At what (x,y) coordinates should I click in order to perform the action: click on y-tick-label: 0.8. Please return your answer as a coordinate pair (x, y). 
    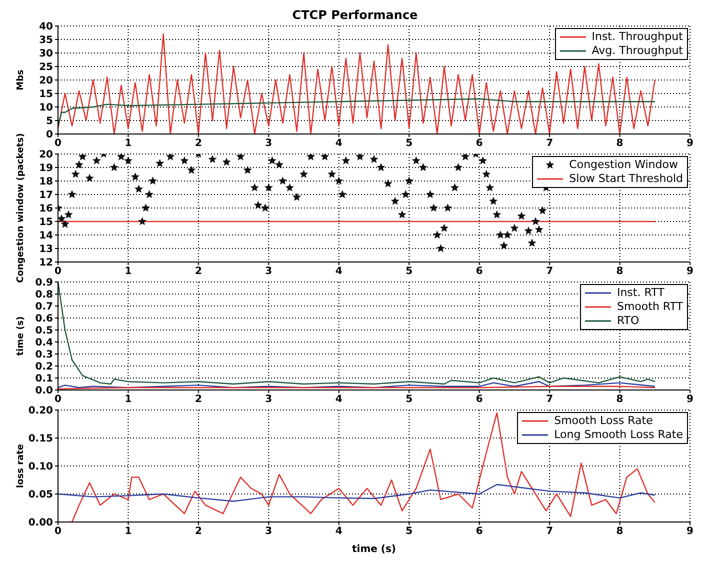
    Looking at the image, I should click on (44, 295).